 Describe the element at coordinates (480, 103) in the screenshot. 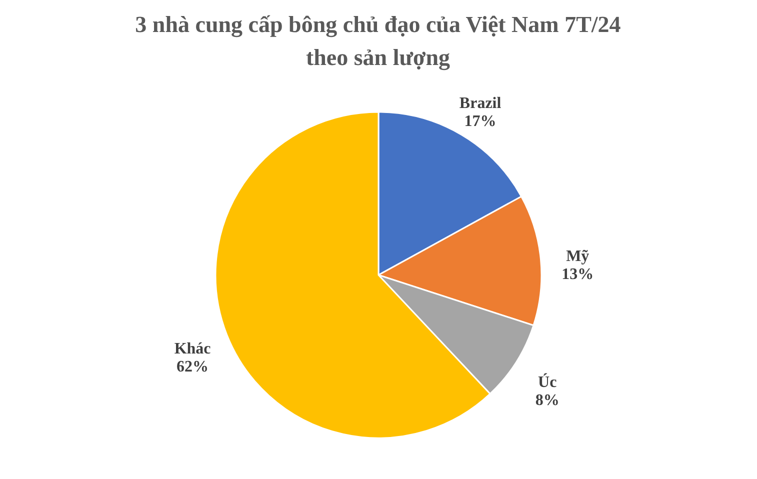

I see `slice-label: Brazil` at that location.